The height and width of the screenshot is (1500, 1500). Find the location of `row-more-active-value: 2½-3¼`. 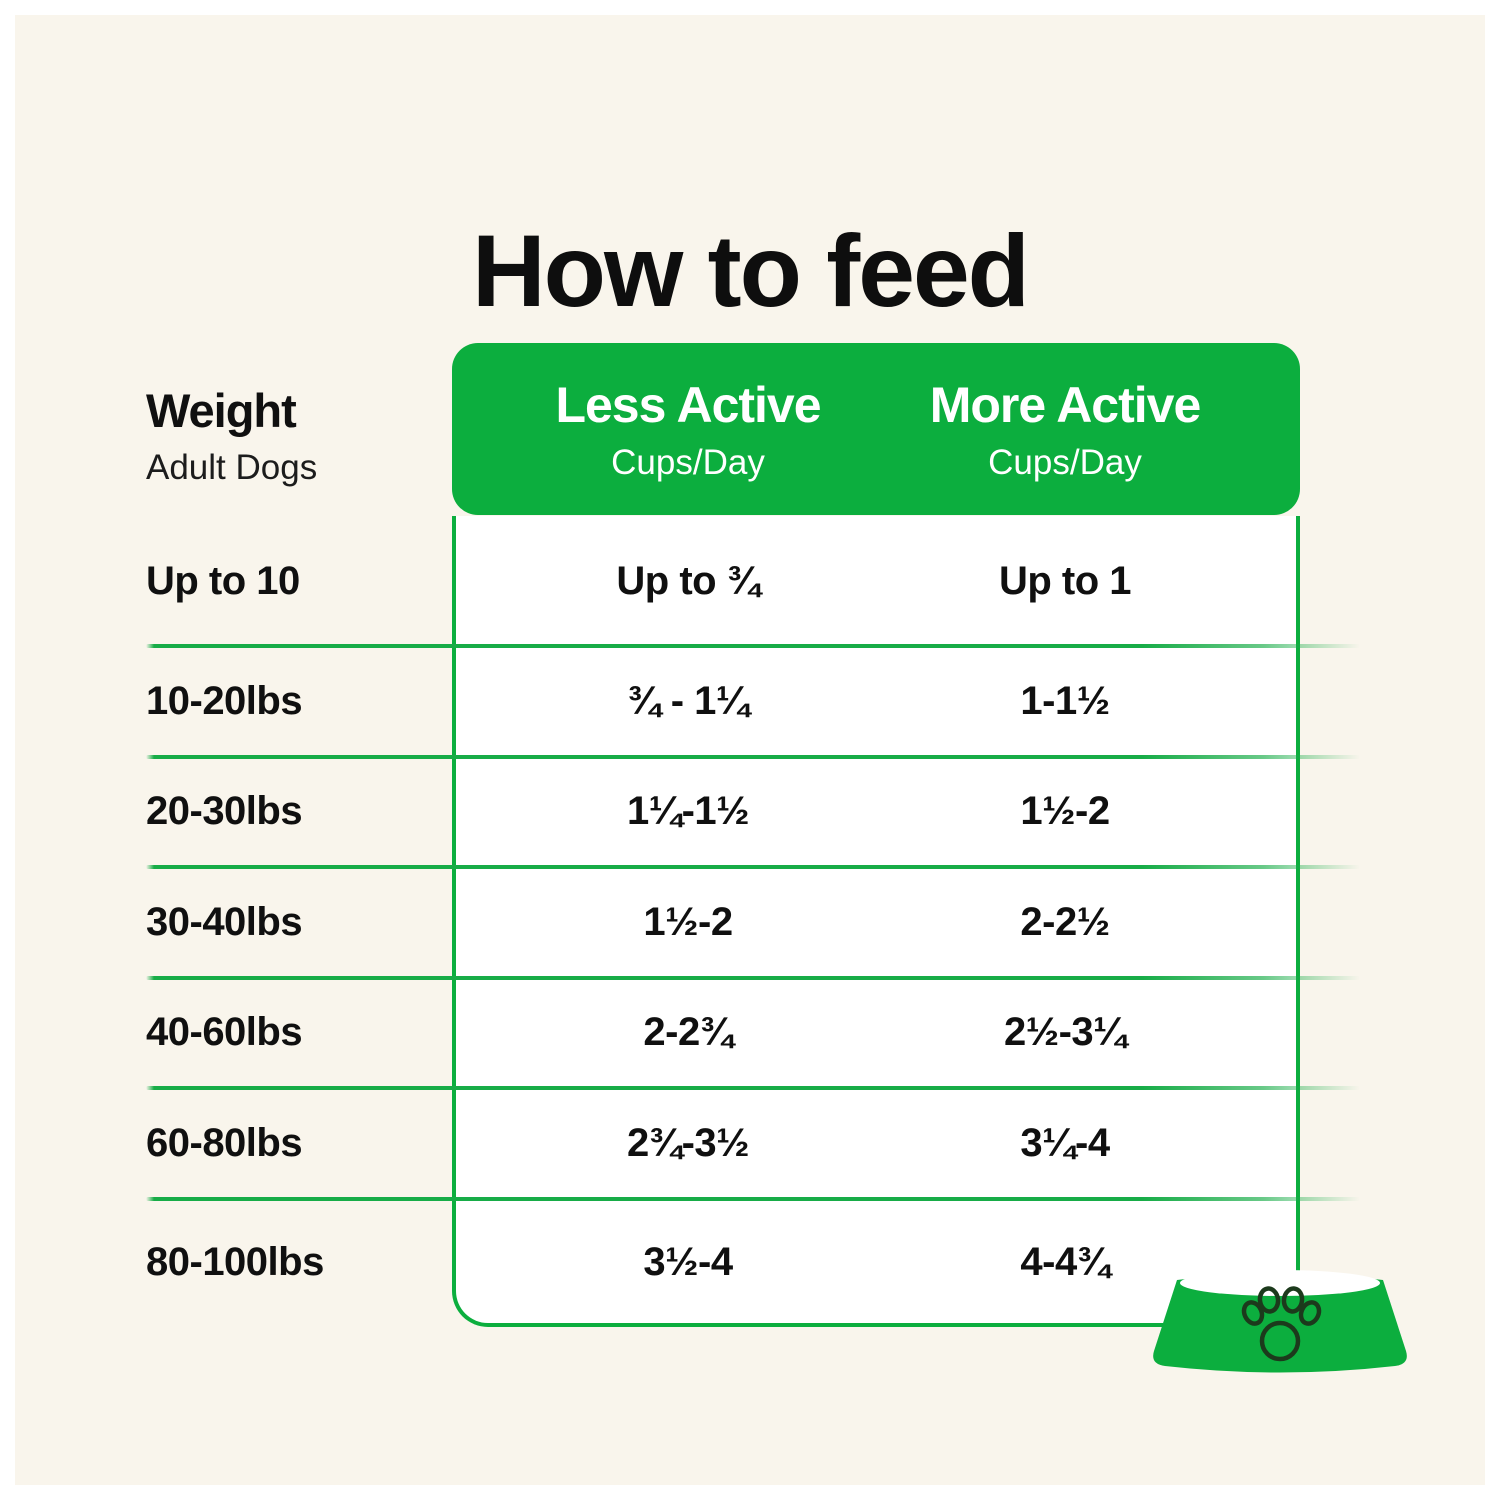

row-more-active-value: 2½-3¼ is located at coordinates (1065, 1032).